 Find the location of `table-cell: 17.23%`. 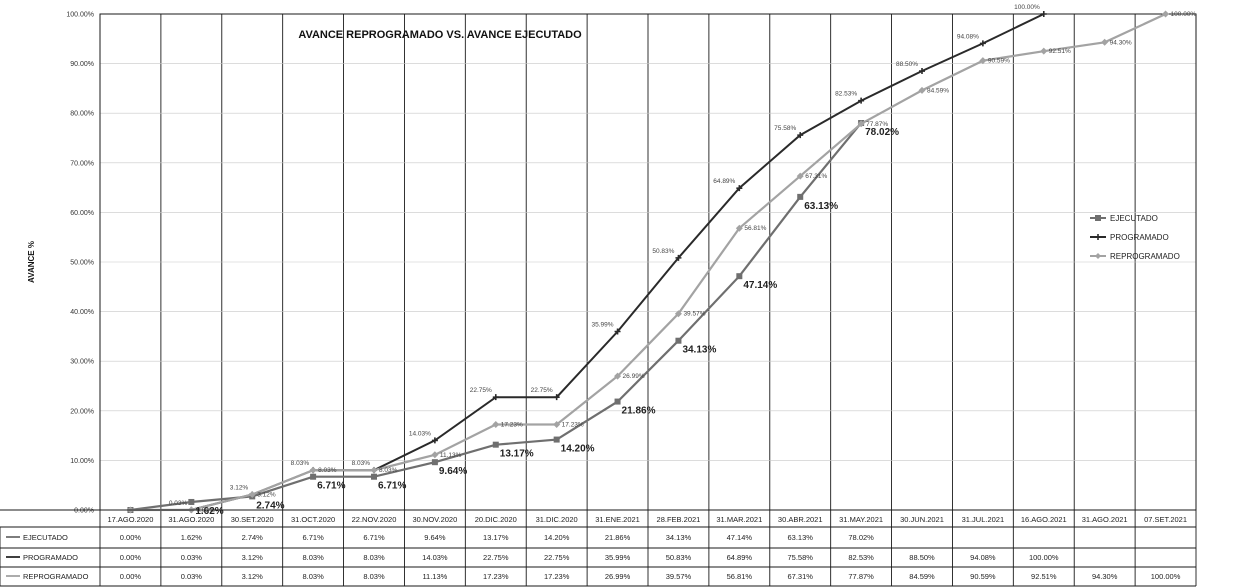

table-cell: 17.23% is located at coordinates (557, 576).